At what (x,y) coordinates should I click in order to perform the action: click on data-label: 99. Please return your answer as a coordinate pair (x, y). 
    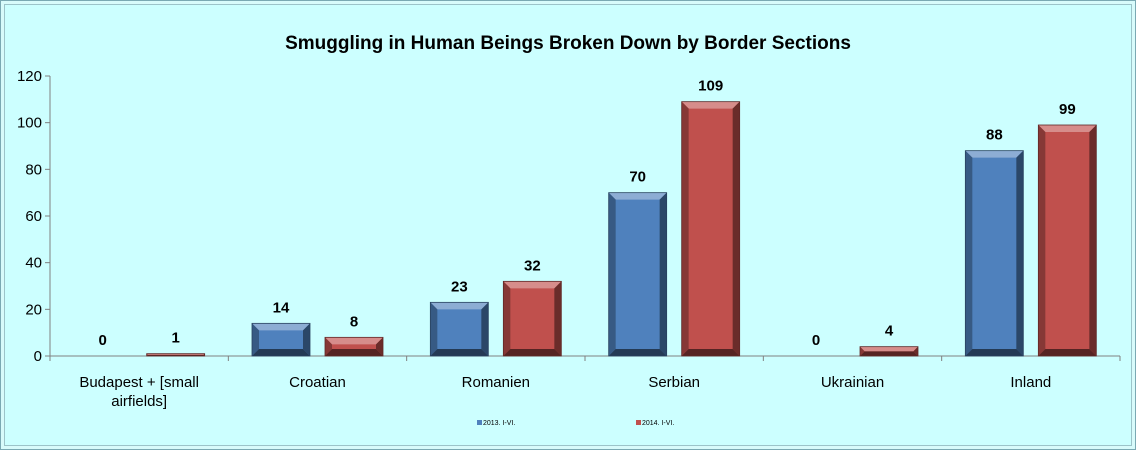
    Looking at the image, I should click on (1067, 109).